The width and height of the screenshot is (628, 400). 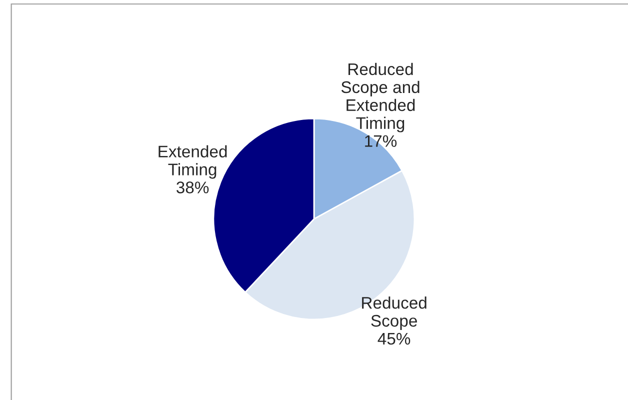 What do you see at coordinates (381, 141) in the screenshot?
I see `data-label: 17%` at bounding box center [381, 141].